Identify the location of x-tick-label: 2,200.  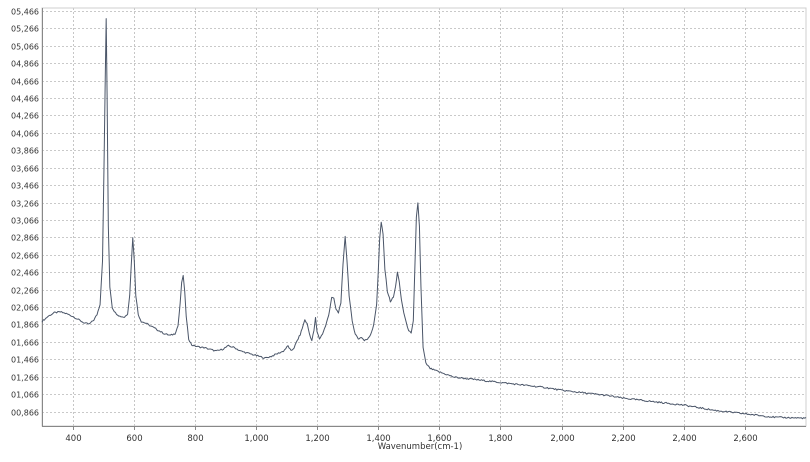
(623, 439).